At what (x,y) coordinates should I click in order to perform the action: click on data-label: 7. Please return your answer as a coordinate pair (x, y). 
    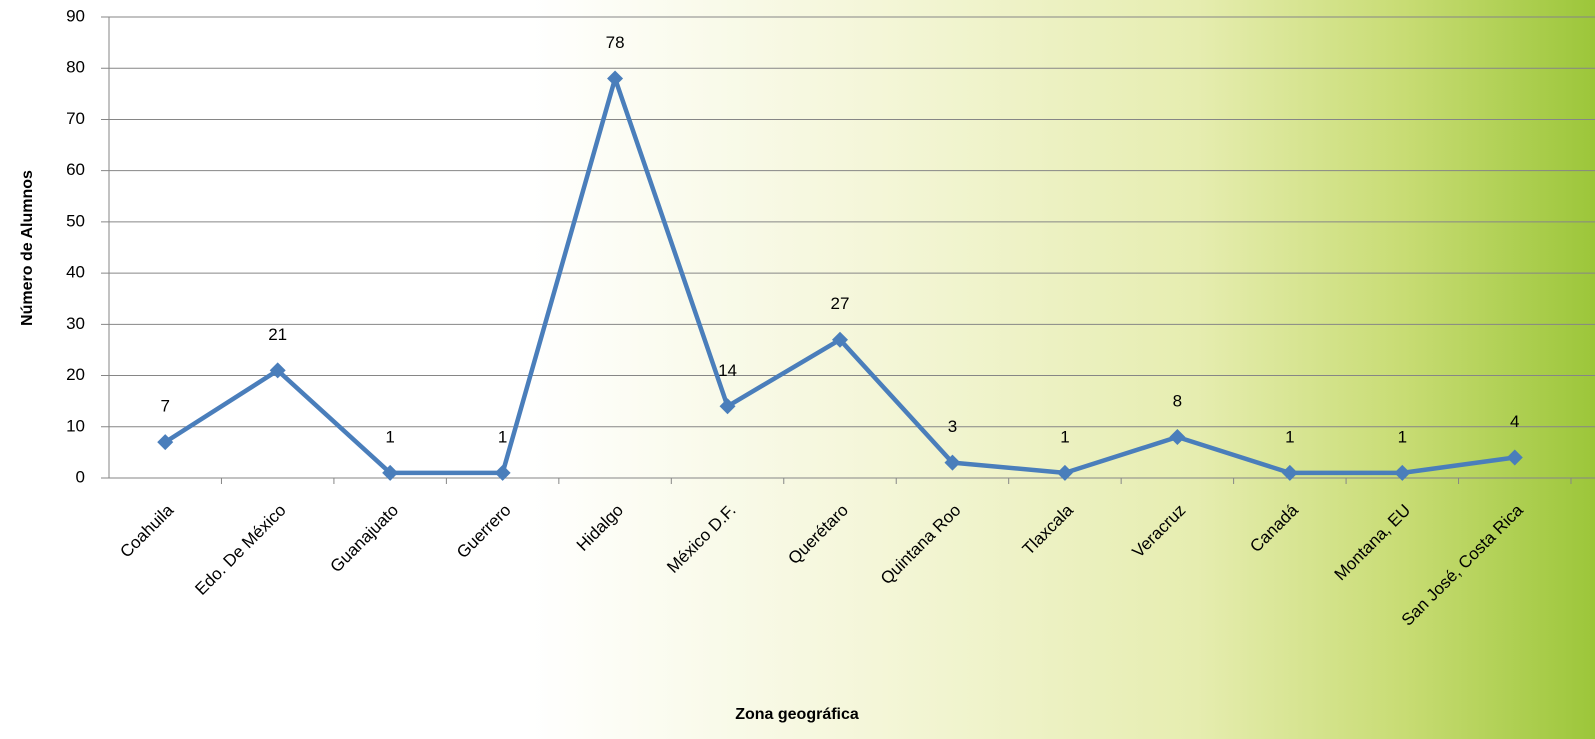
    Looking at the image, I should click on (164, 406).